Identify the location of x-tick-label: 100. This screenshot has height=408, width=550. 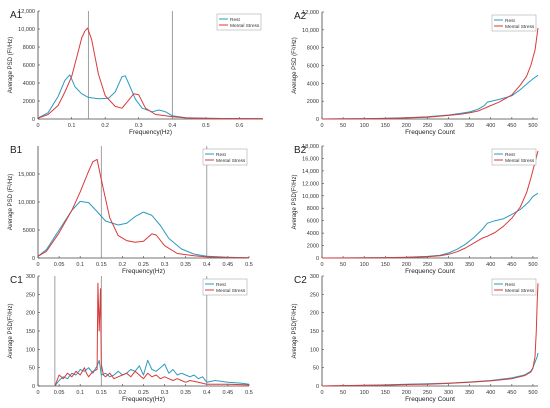
(364, 126).